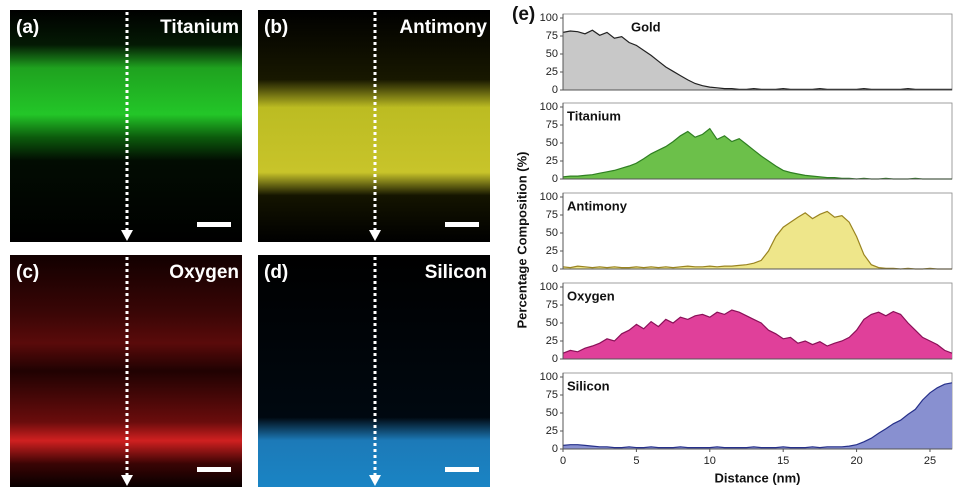 The height and width of the screenshot is (492, 955). Describe the element at coordinates (521, 240) in the screenshot. I see `y-axis-label: Percentage Composition (%)` at that location.